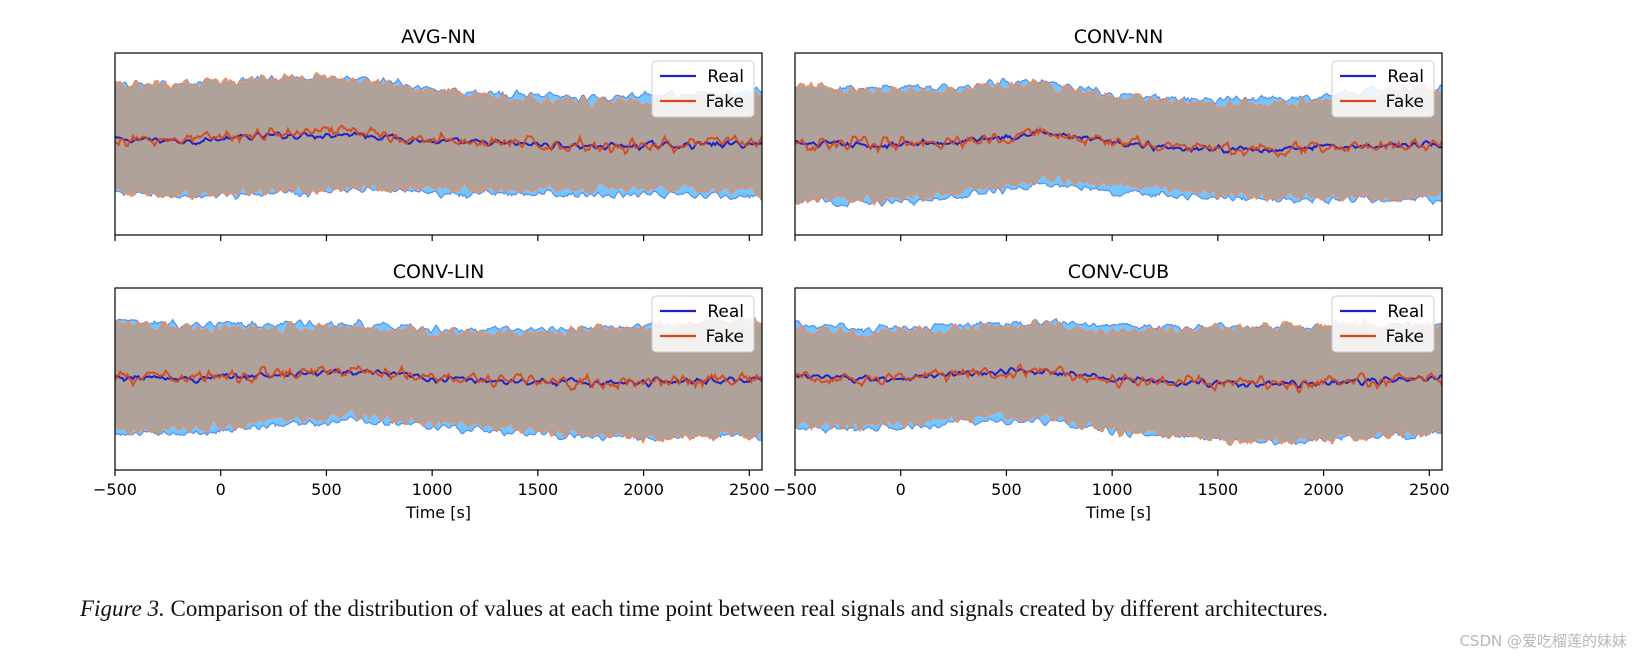 This screenshot has width=1641, height=661. I want to click on figure-label: Figure 3., so click(122, 608).